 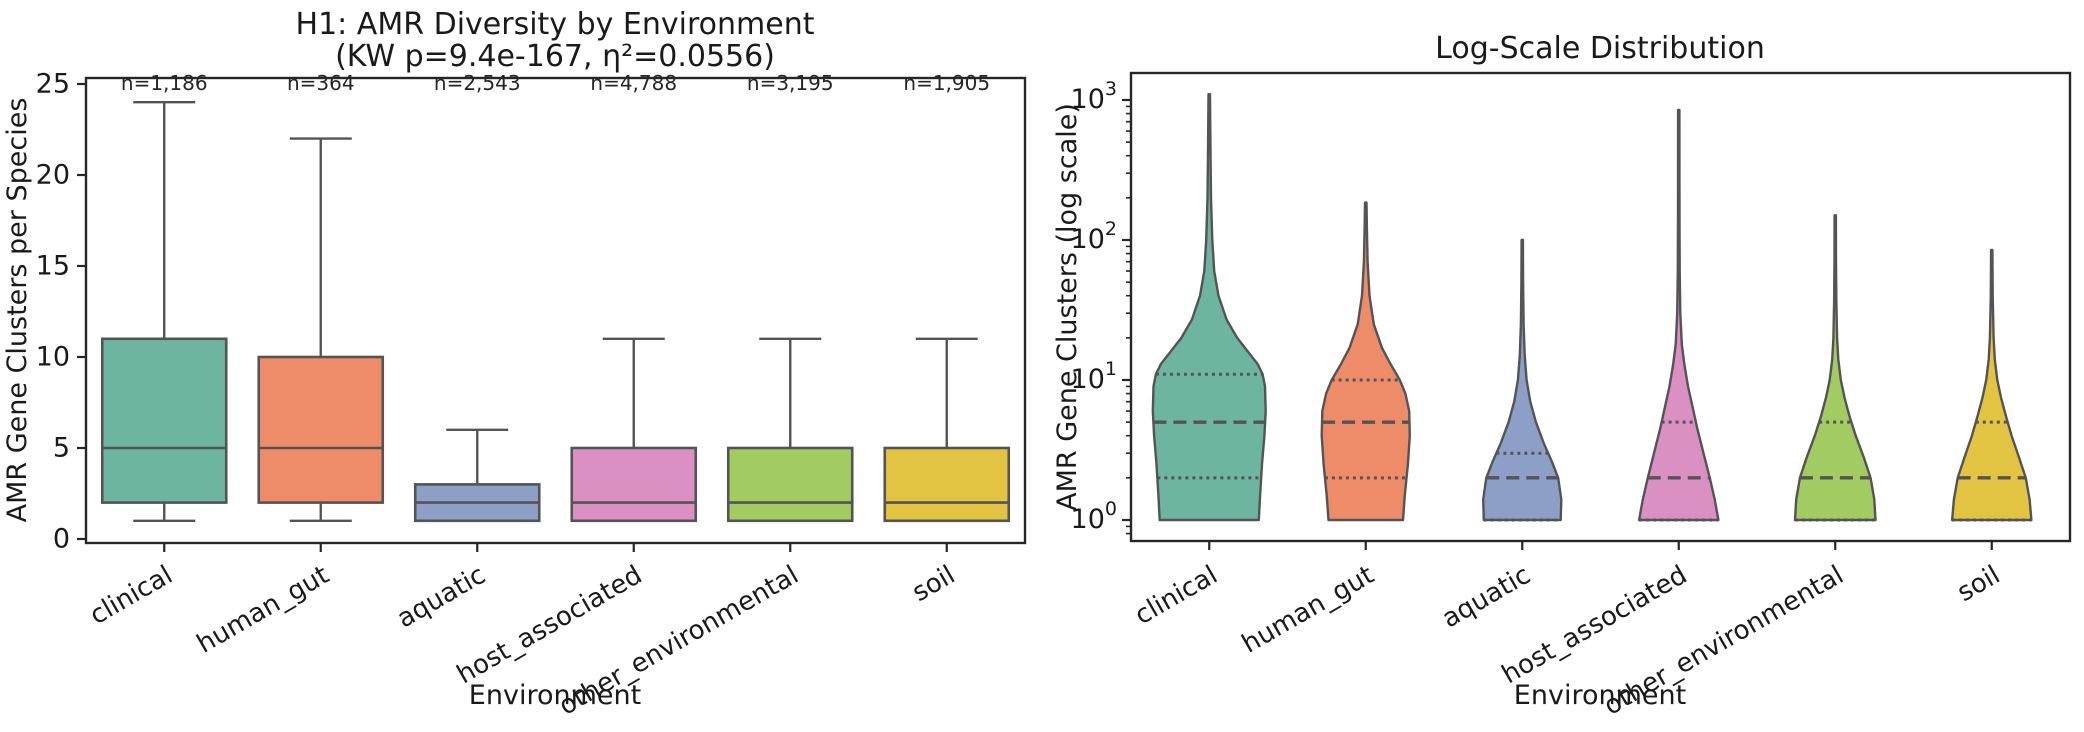 What do you see at coordinates (61, 448) in the screenshot?
I see `left-y-tick-label: 5` at bounding box center [61, 448].